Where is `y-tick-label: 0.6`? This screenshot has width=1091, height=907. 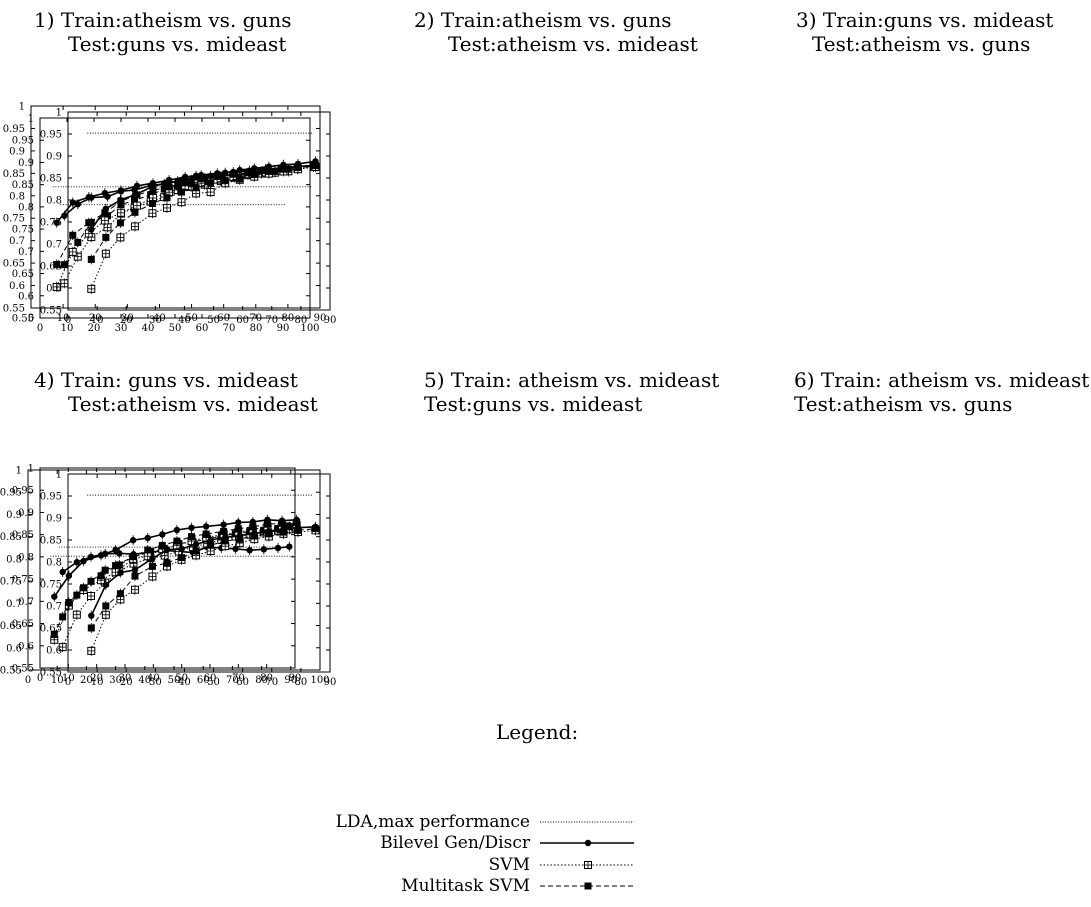 y-tick-label: 0.6 is located at coordinates (54, 651).